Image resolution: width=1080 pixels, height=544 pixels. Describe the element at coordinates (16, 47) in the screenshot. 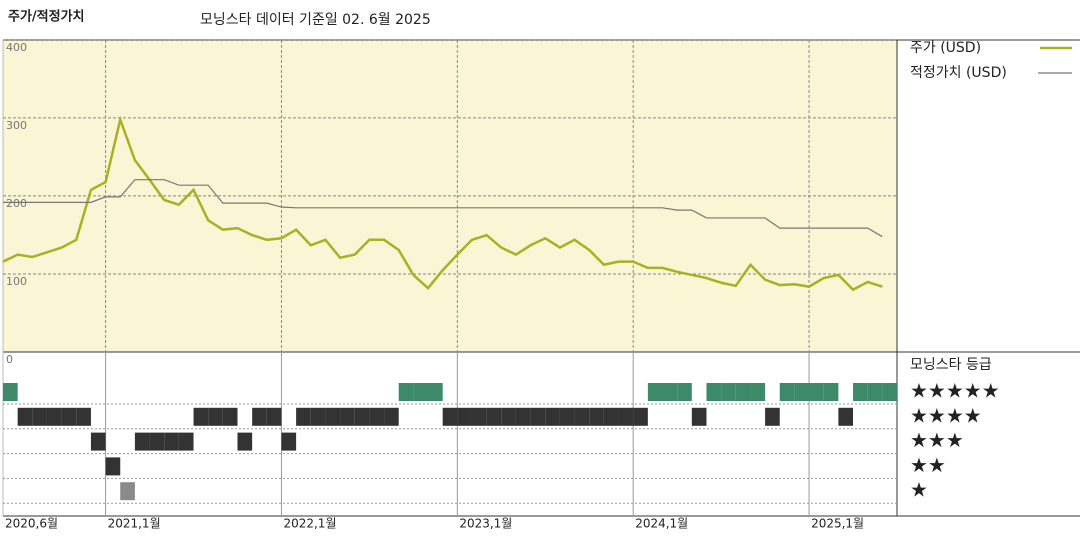

I see `y-tick-label: 400` at that location.